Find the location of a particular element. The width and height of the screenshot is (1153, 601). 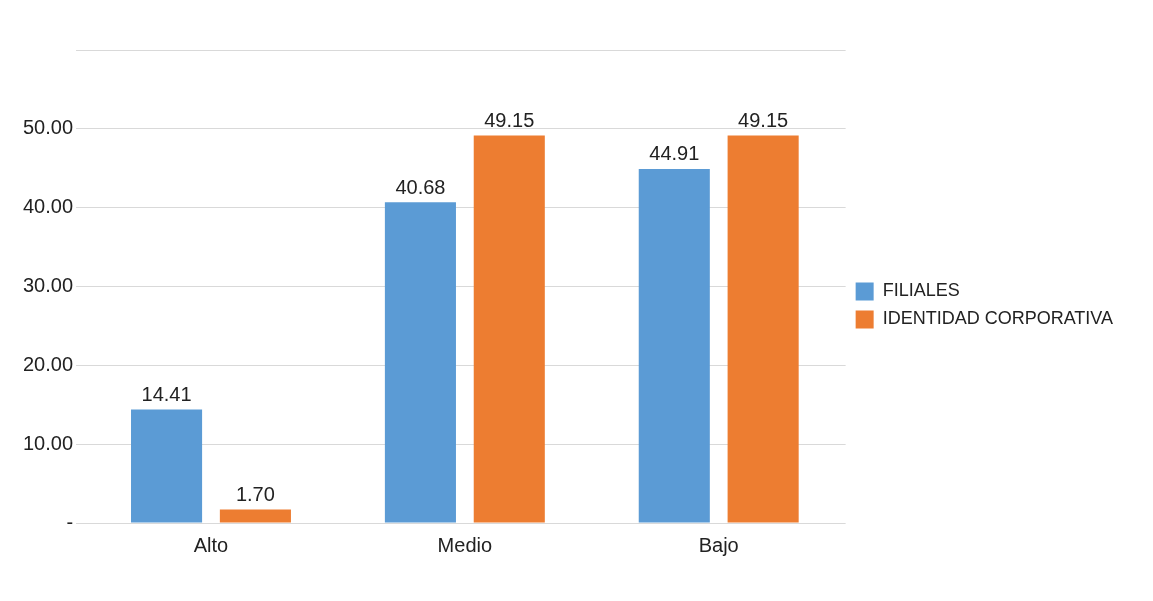

y-tick-label: 20.00 is located at coordinates (48, 363).